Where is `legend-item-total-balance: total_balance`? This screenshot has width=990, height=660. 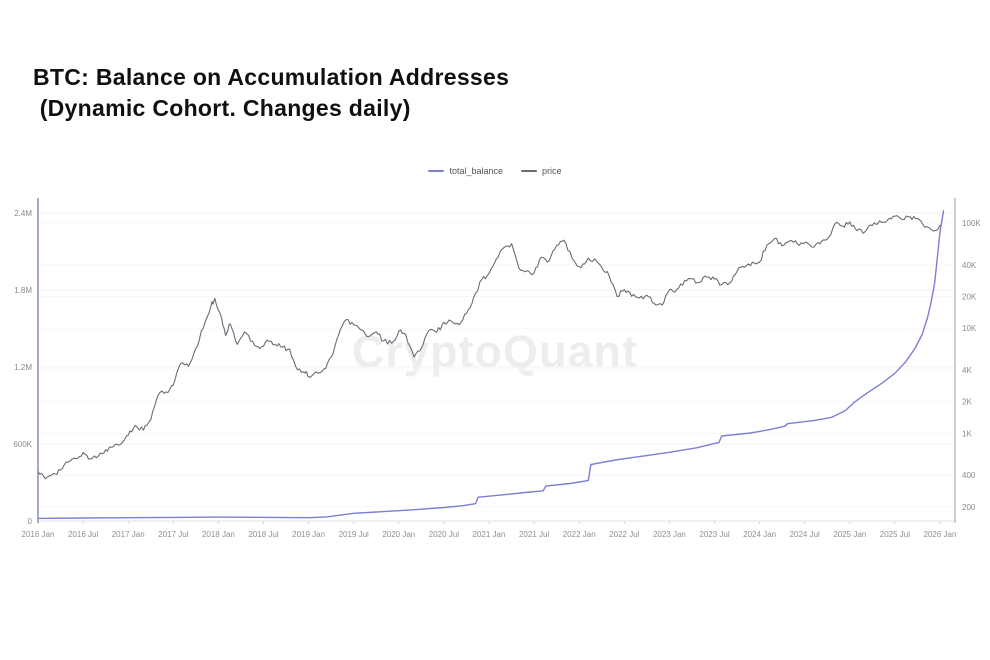
legend-item-total-balance: total_balance is located at coordinates (465, 171).